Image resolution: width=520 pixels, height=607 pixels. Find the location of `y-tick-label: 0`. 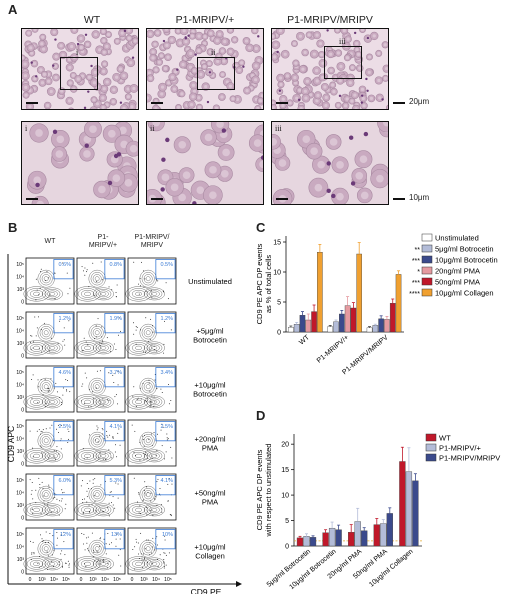

y-tick-label: 0 is located at coordinates (22, 519).